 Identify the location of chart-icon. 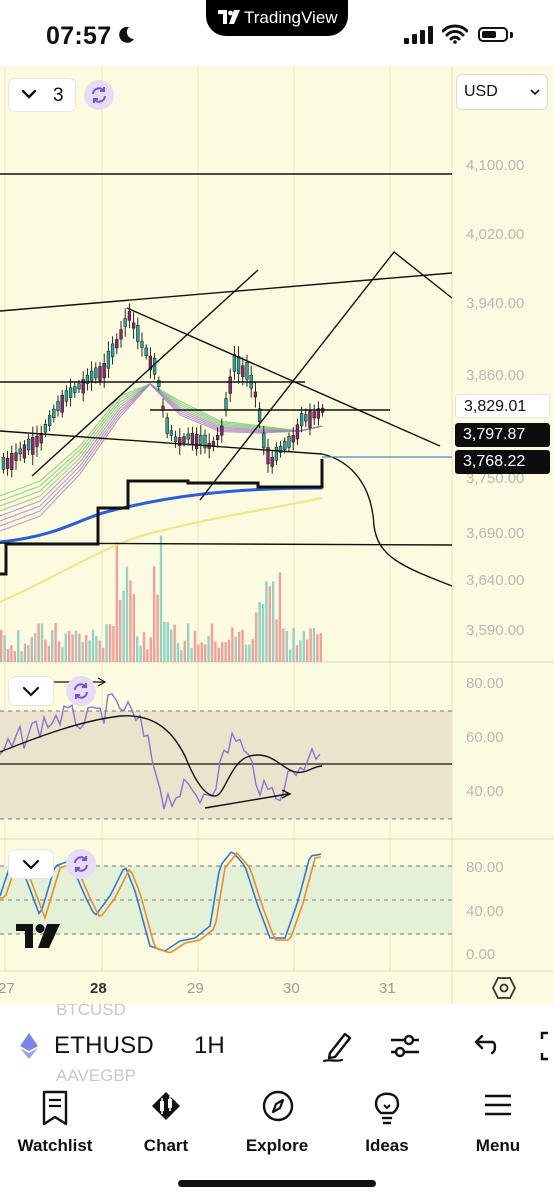
(166, 1106).